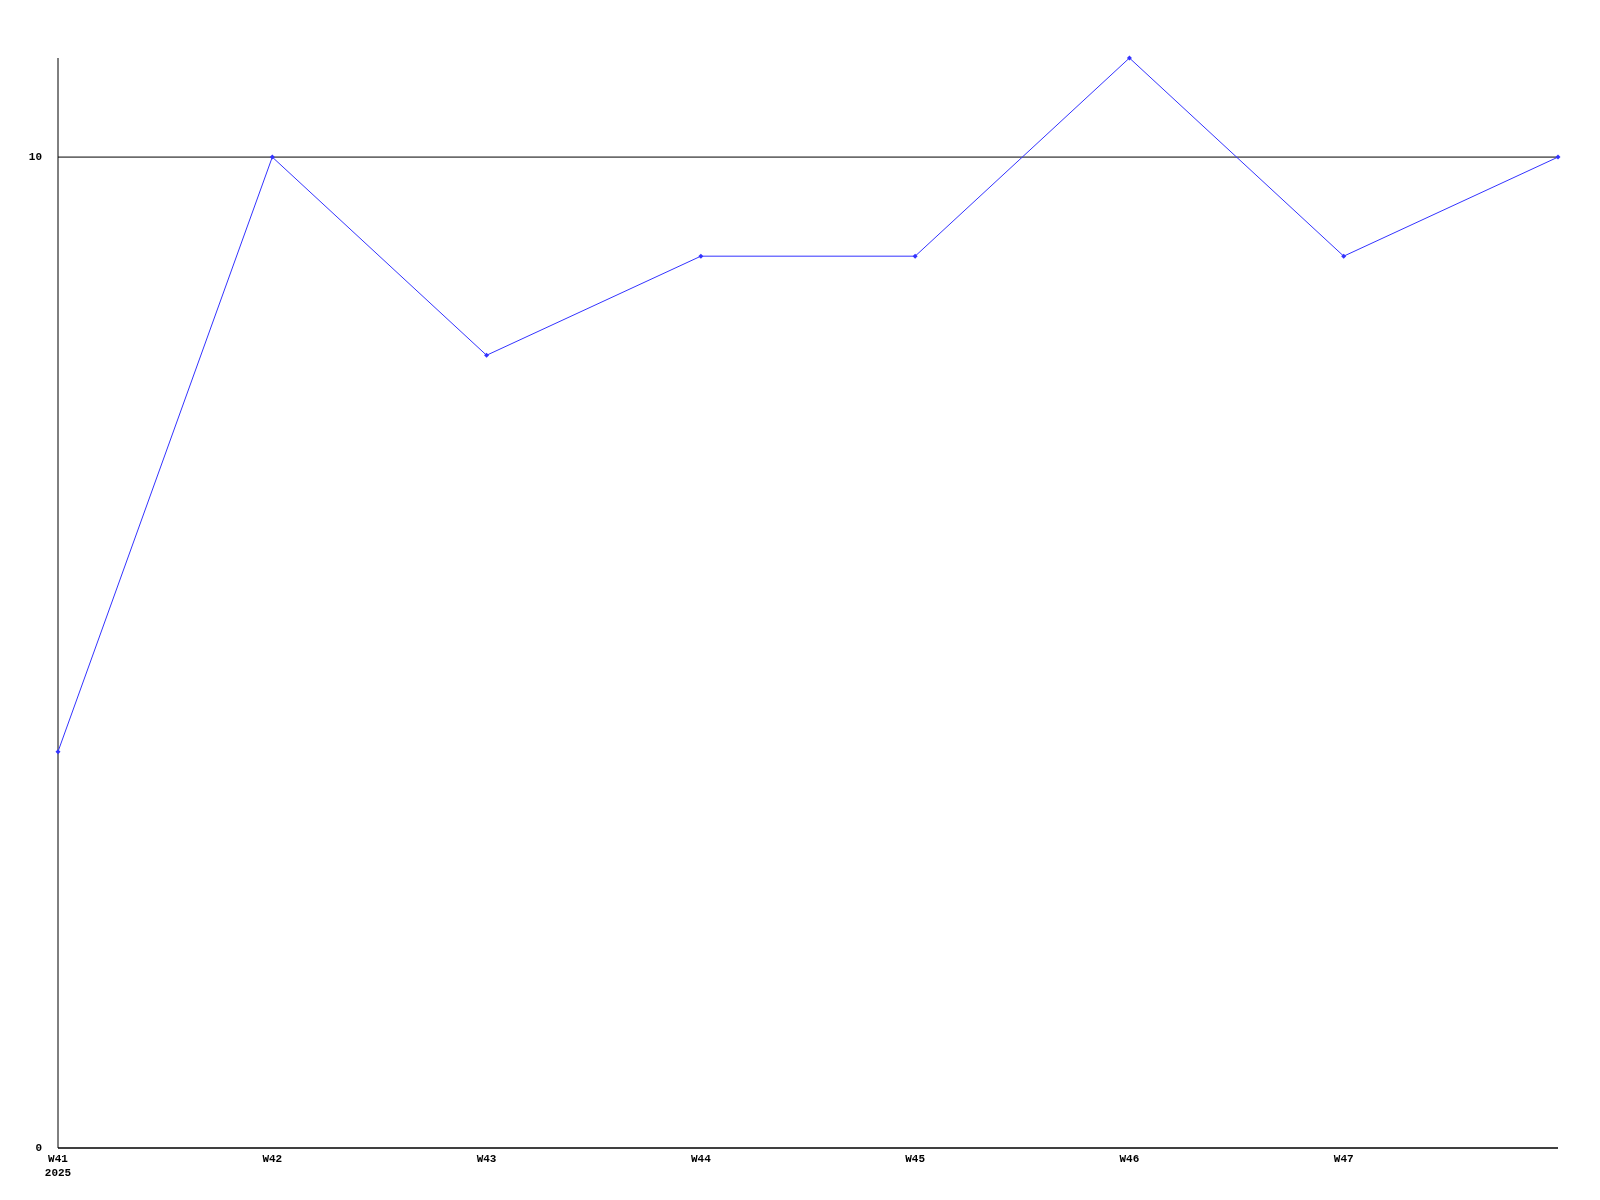 This screenshot has width=1600, height=1200. I want to click on x-tick-label: W46, so click(1129, 1159).